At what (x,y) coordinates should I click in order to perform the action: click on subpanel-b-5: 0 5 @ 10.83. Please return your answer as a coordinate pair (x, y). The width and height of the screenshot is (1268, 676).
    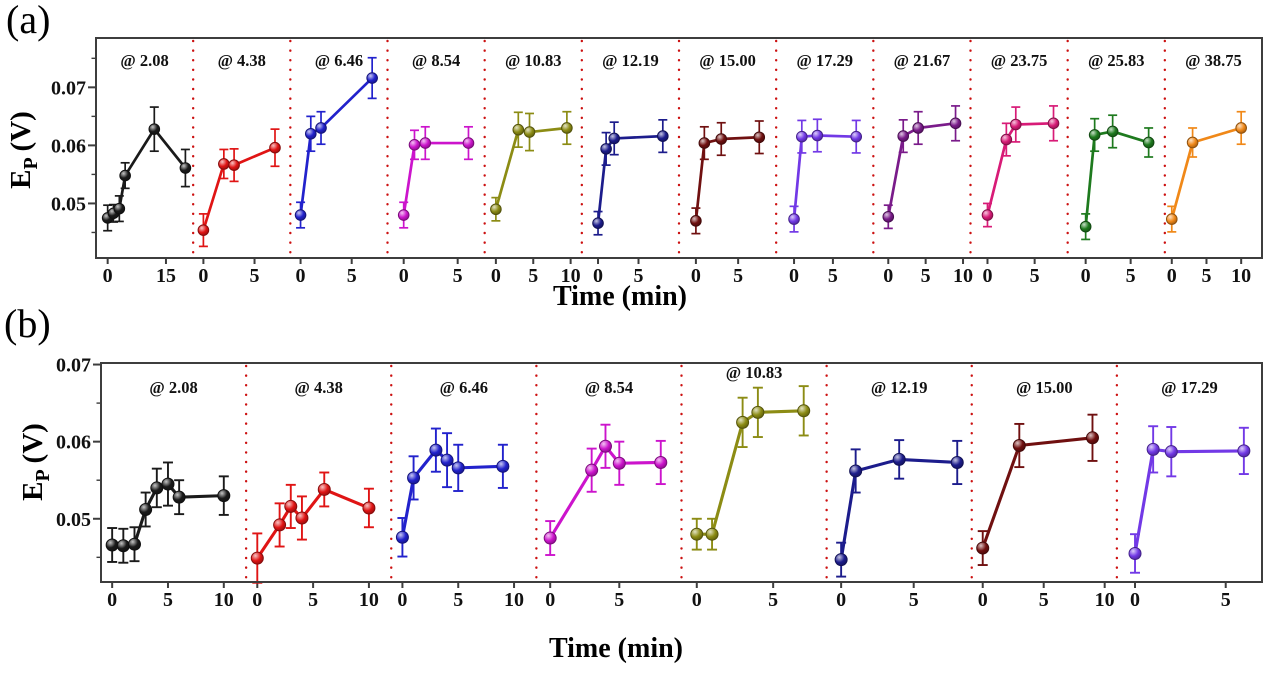
    Looking at the image, I should click on (745, 487).